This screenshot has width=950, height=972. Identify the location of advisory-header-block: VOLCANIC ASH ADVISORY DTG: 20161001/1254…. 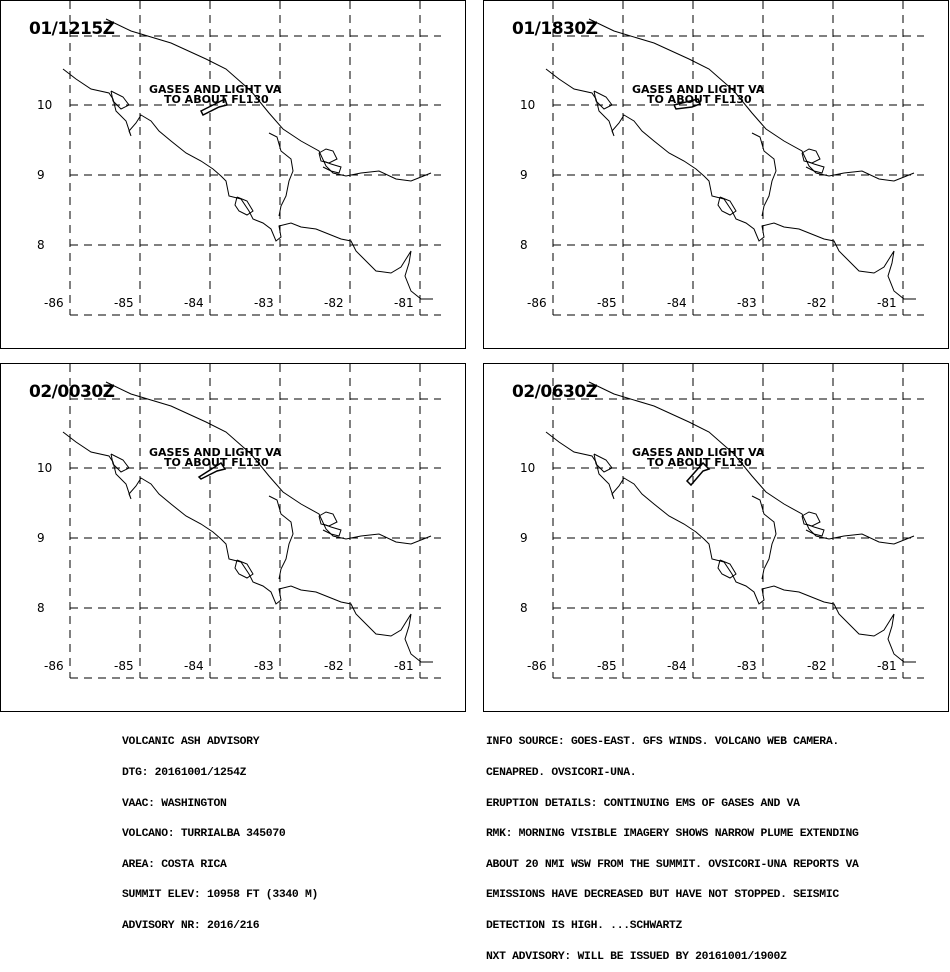
(220, 829).